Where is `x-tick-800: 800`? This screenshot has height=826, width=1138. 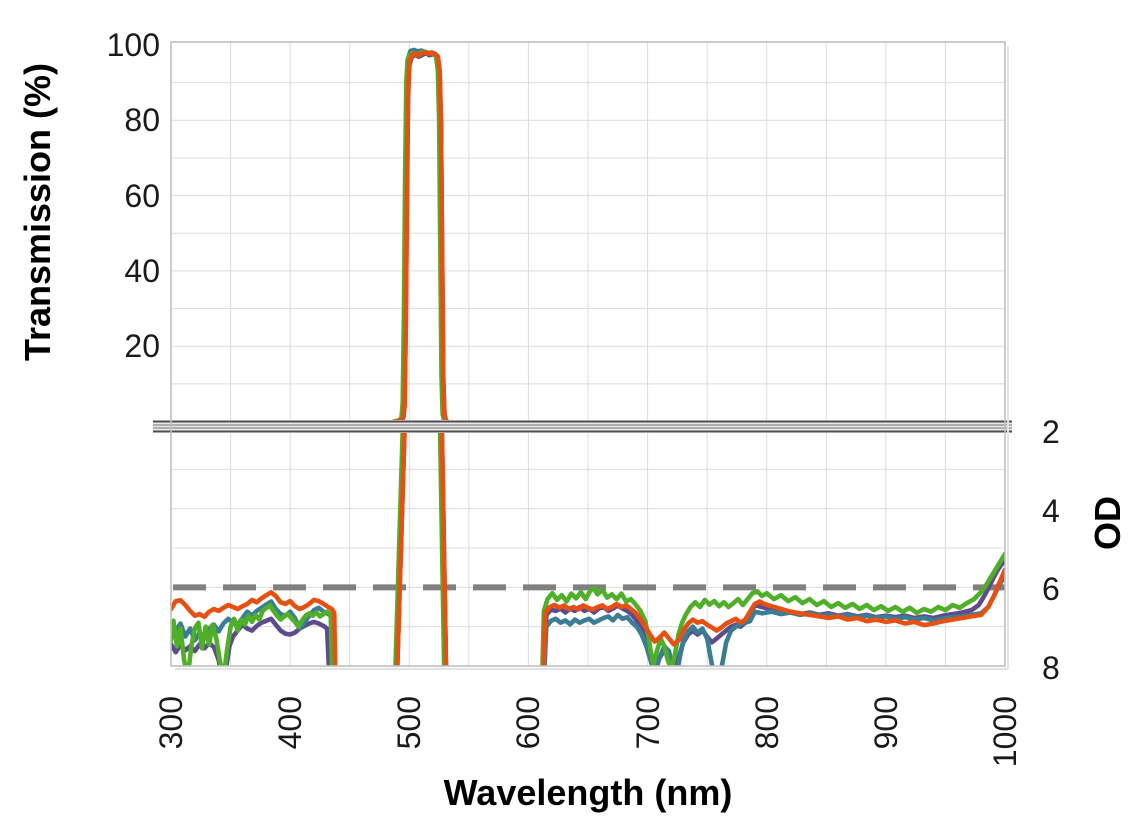 x-tick-800: 800 is located at coordinates (766, 723).